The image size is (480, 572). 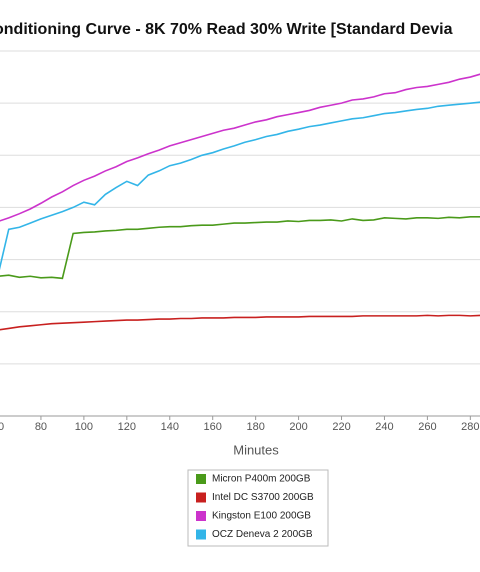 What do you see at coordinates (263, 497) in the screenshot?
I see `legend-label: Intel DC S3700 200GB` at bounding box center [263, 497].